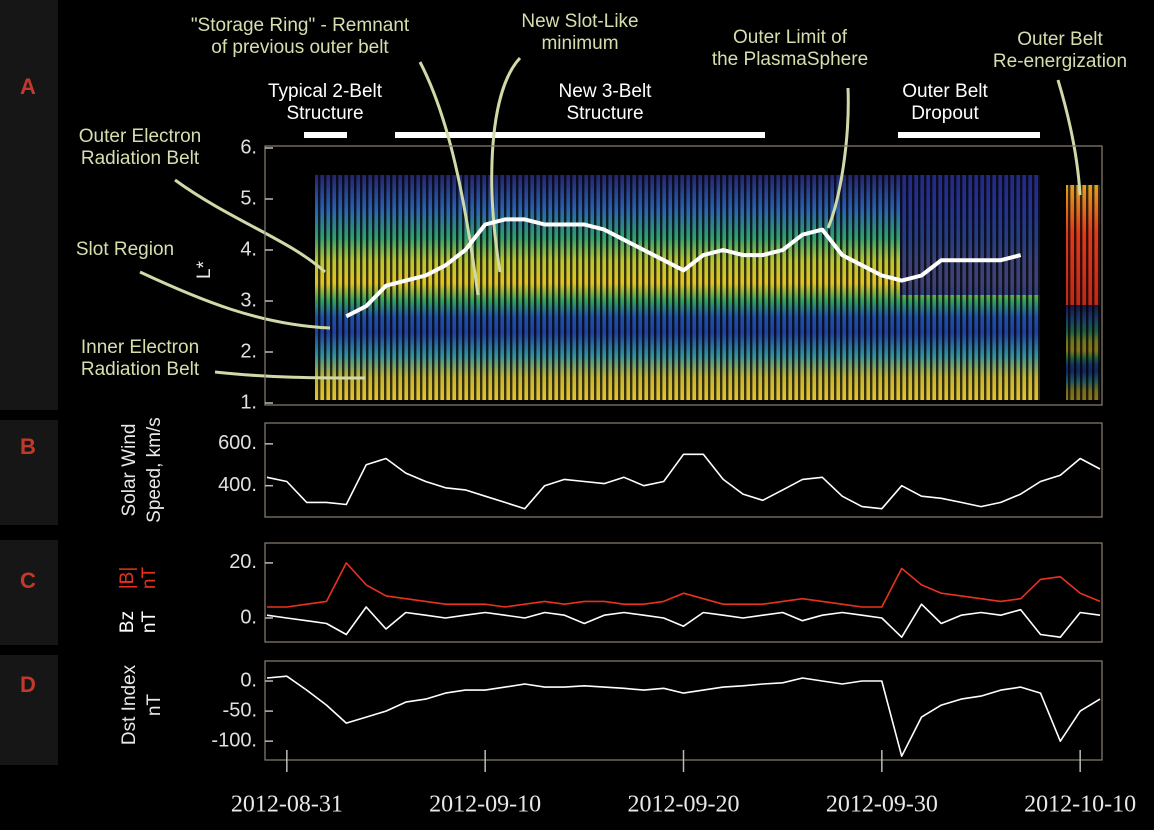 The height and width of the screenshot is (830, 1154). I want to click on y-axis-label: Solar Wind, so click(129, 470).